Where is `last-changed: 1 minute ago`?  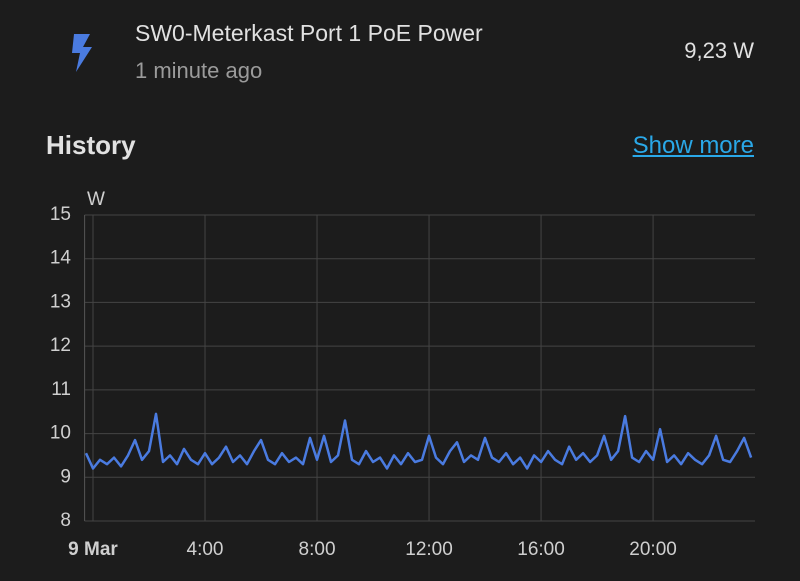 last-changed: 1 minute ago is located at coordinates (199, 70).